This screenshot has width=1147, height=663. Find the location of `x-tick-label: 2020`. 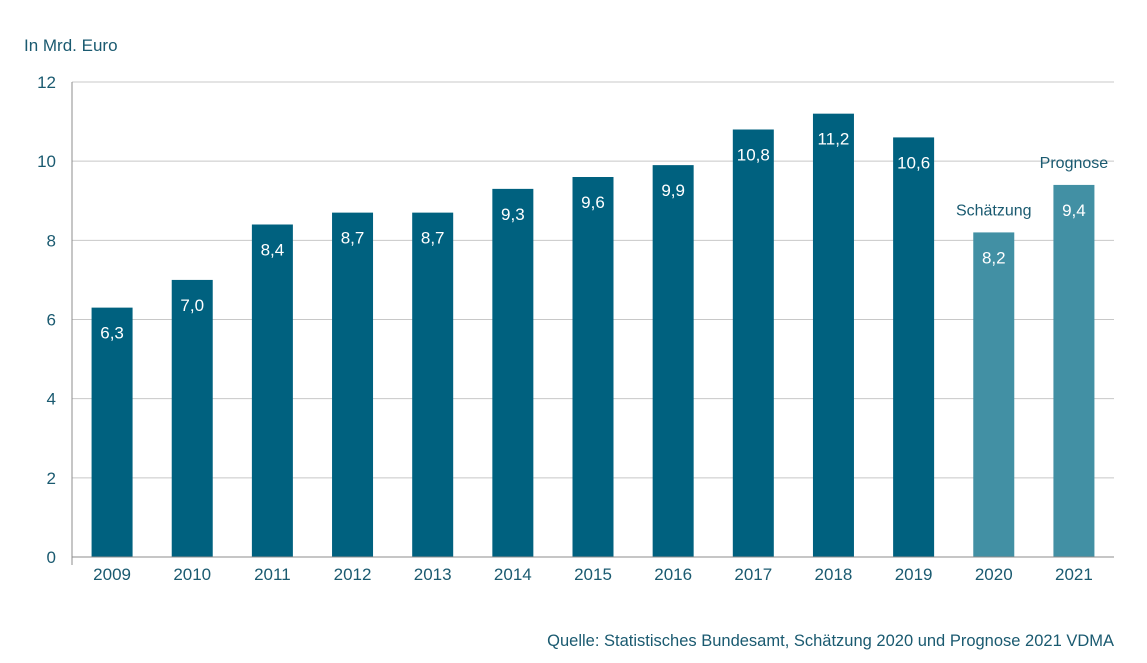

x-tick-label: 2020 is located at coordinates (994, 574).